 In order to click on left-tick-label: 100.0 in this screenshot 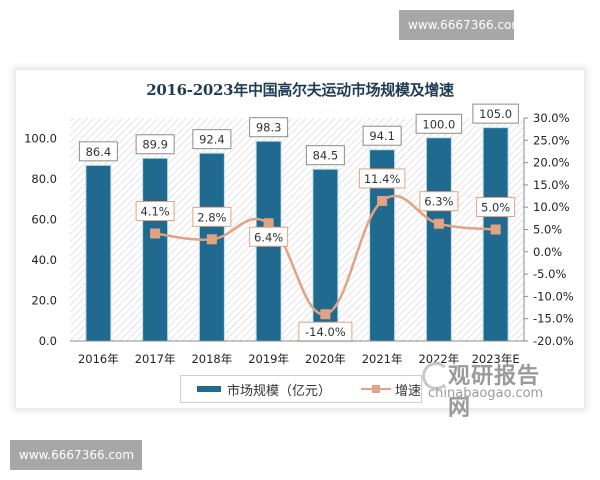, I will do `click(40, 138)`.